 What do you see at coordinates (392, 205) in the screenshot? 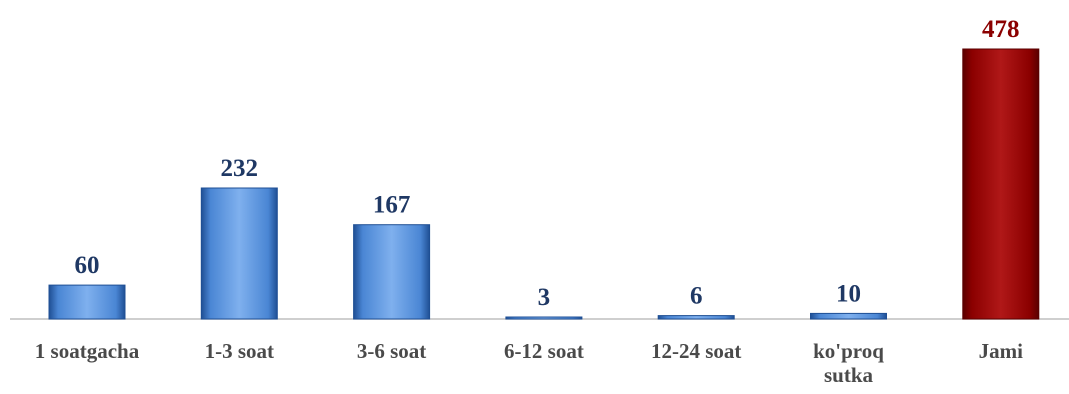
I see `value-label-2: 167` at bounding box center [392, 205].